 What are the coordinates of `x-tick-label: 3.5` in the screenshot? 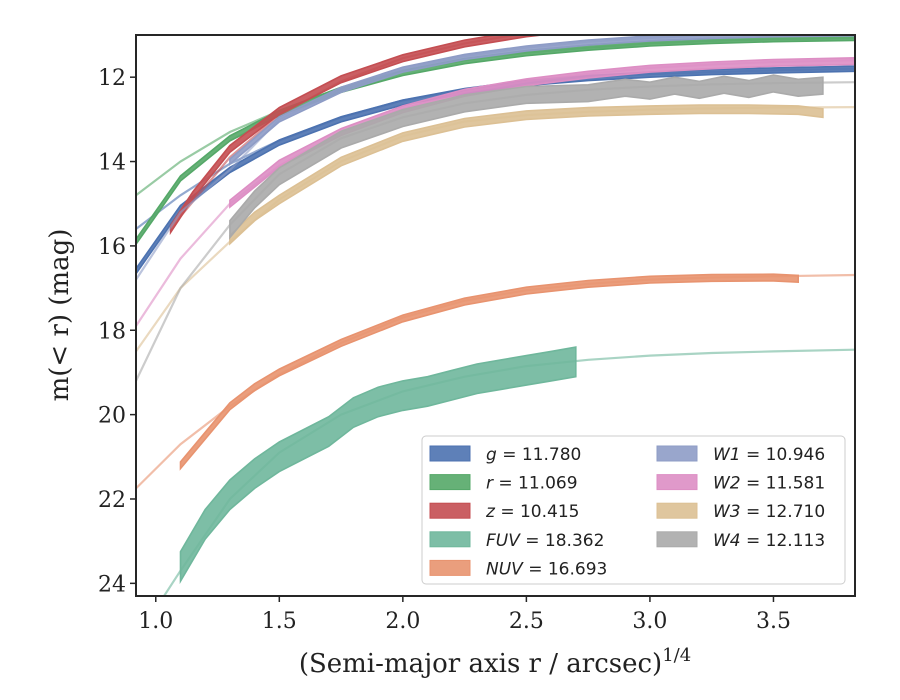 It's located at (773, 621).